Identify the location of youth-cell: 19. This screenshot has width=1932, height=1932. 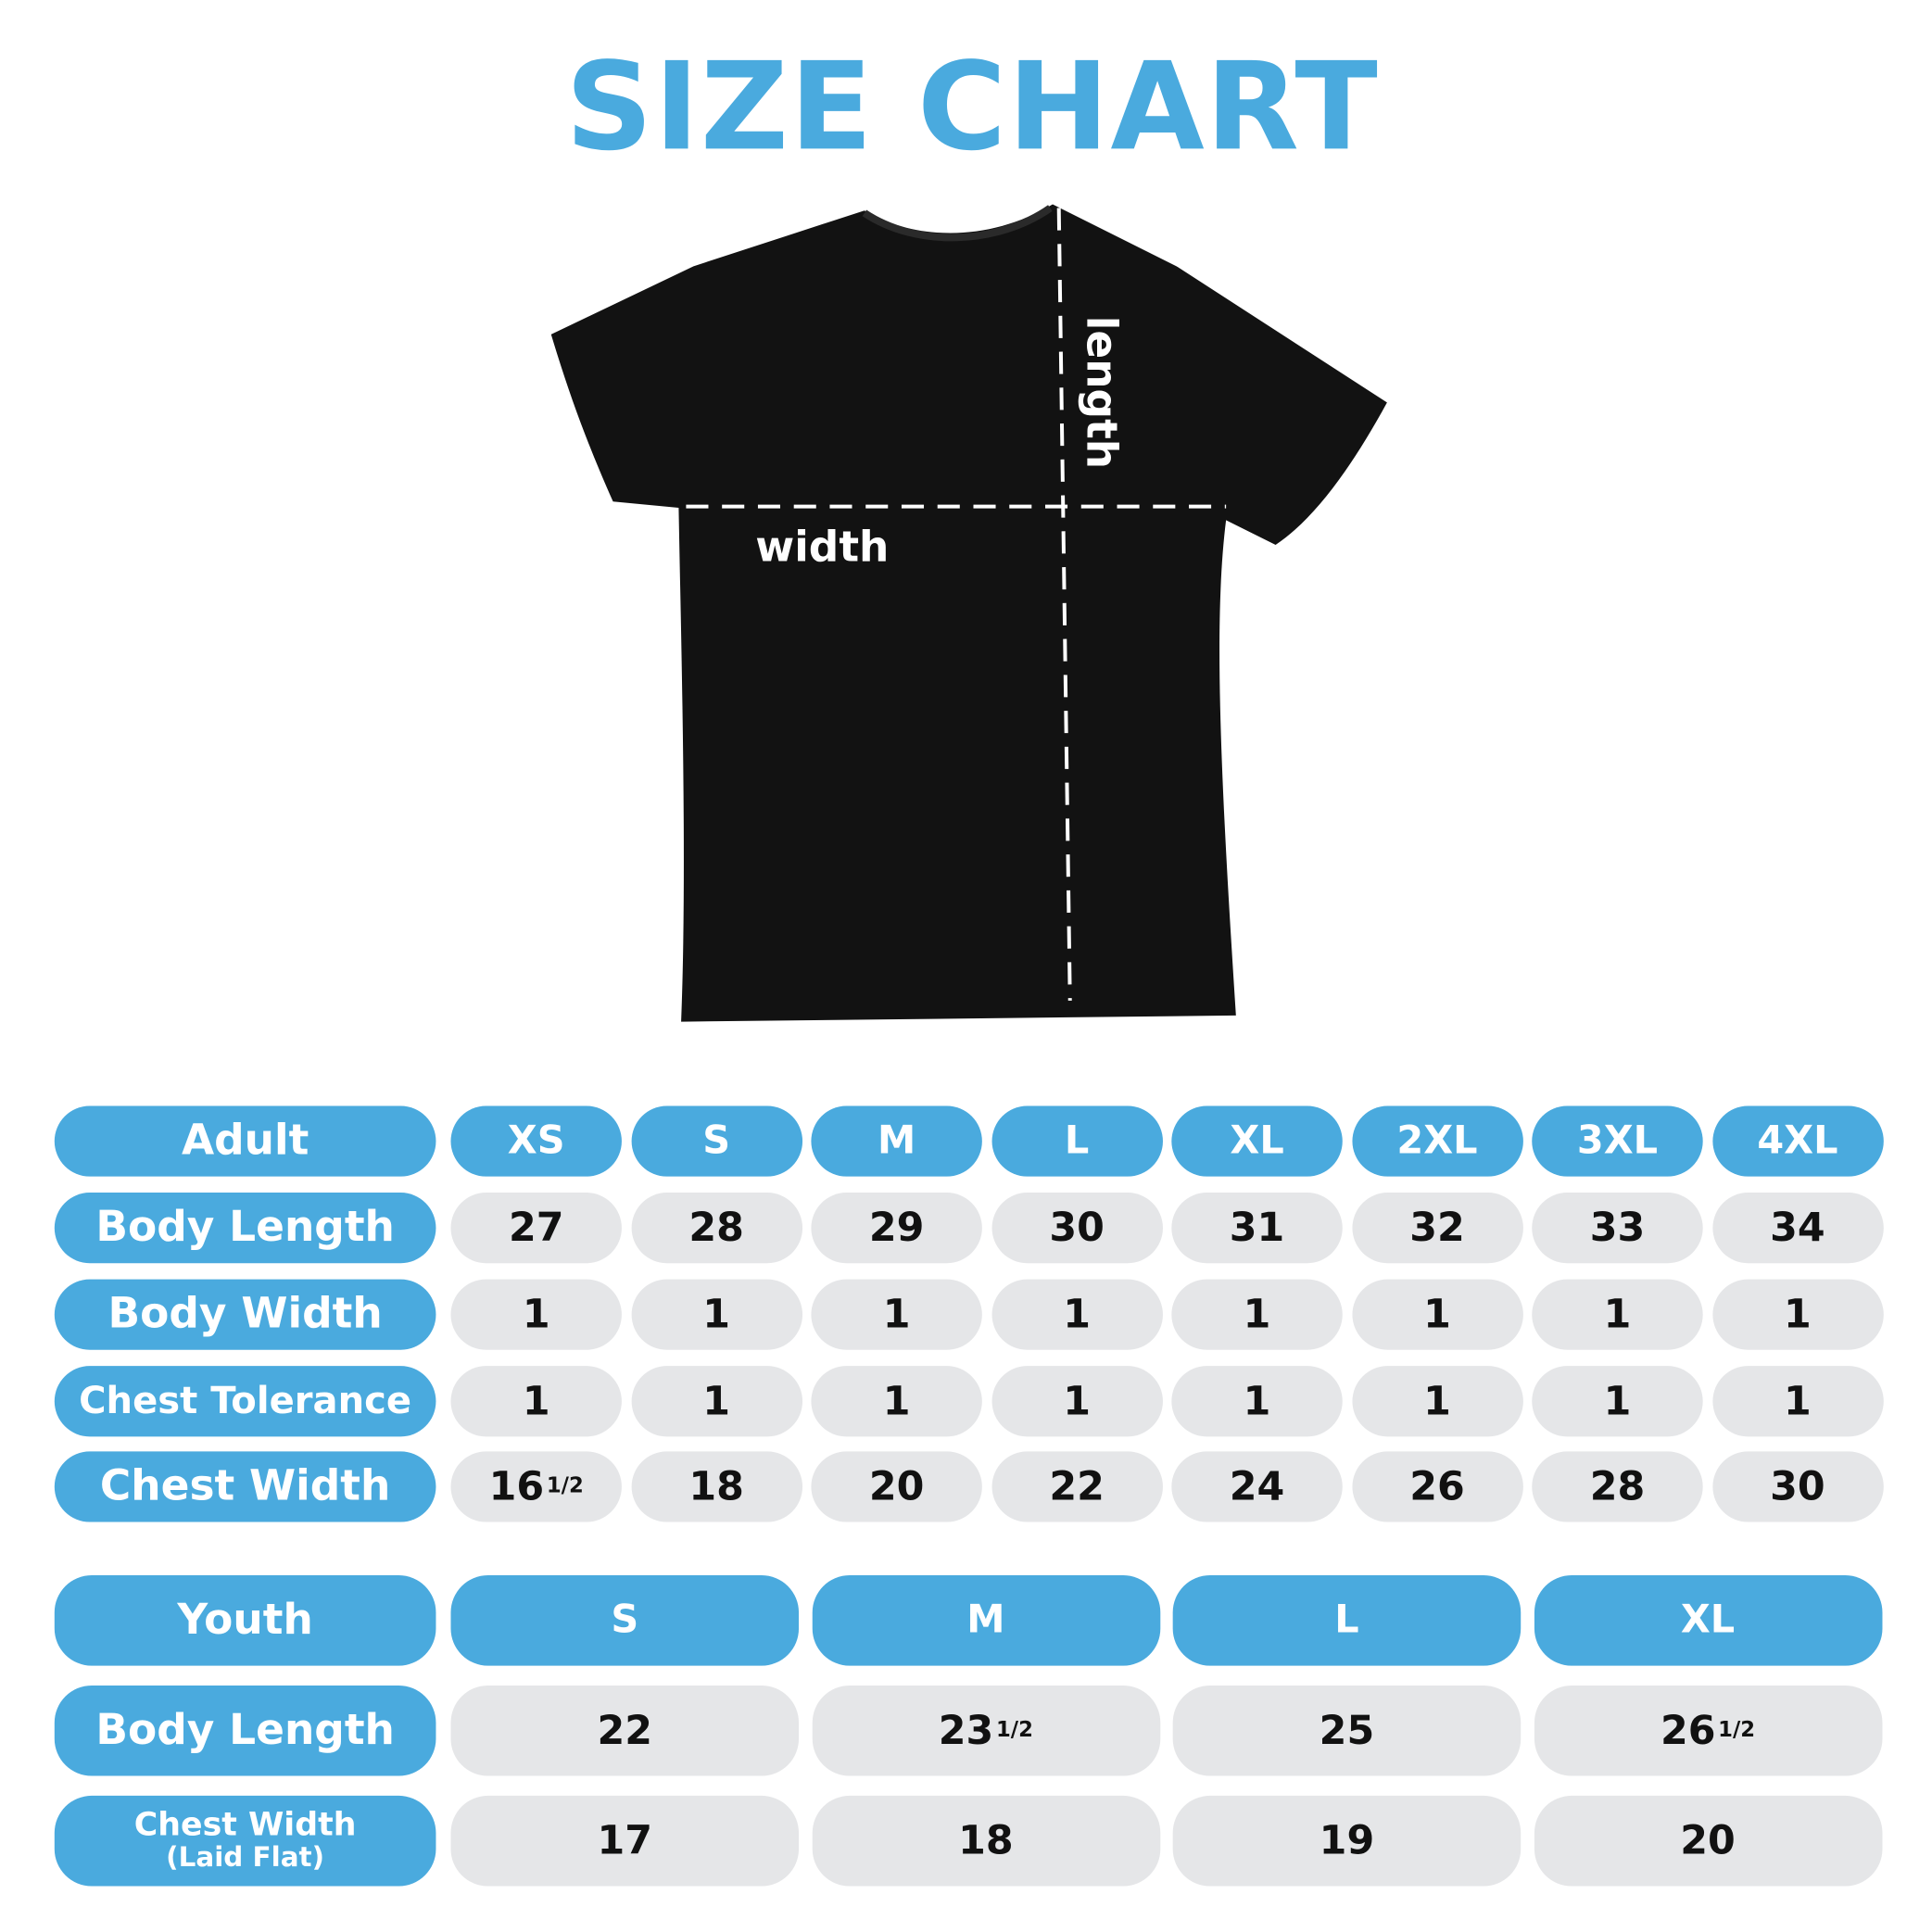
(1347, 1841).